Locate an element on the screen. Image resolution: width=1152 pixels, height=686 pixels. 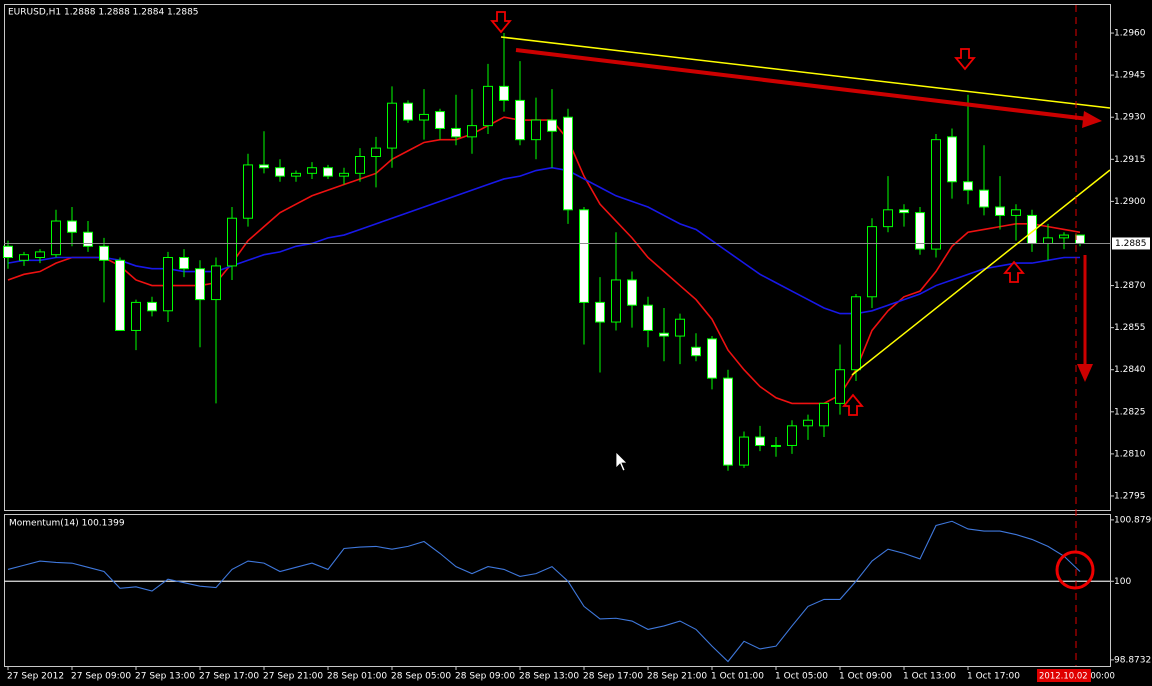
y-tick-label: 1.2825 is located at coordinates (1130, 412).